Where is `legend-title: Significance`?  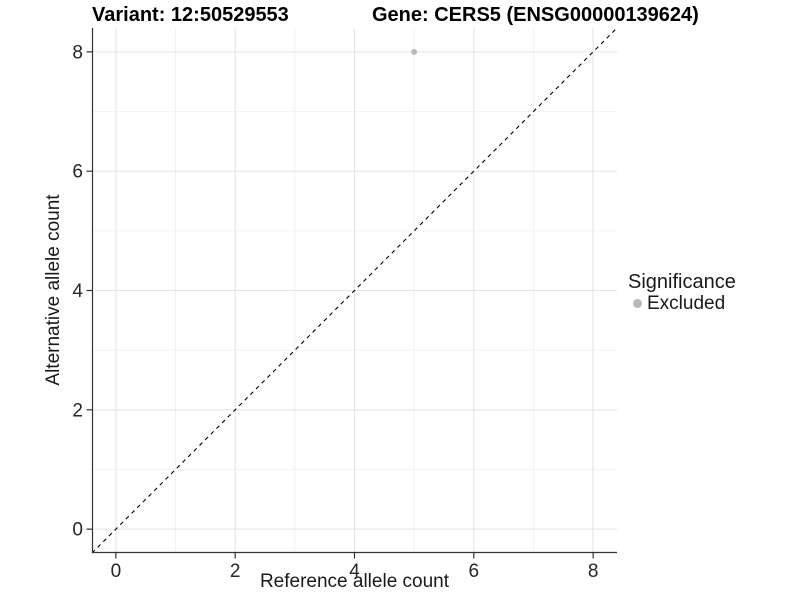
legend-title: Significance is located at coordinates (682, 282).